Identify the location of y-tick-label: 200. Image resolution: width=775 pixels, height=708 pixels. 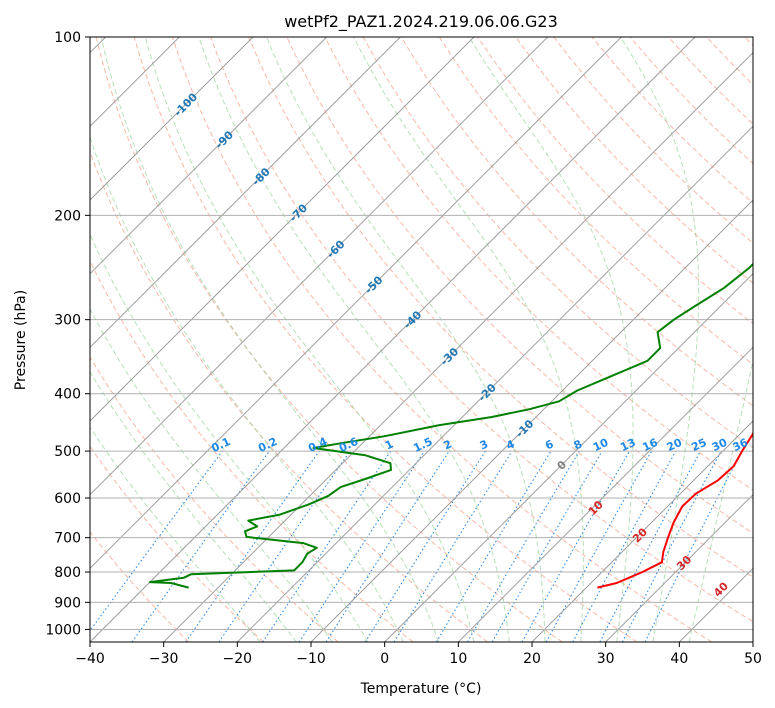
(67, 216).